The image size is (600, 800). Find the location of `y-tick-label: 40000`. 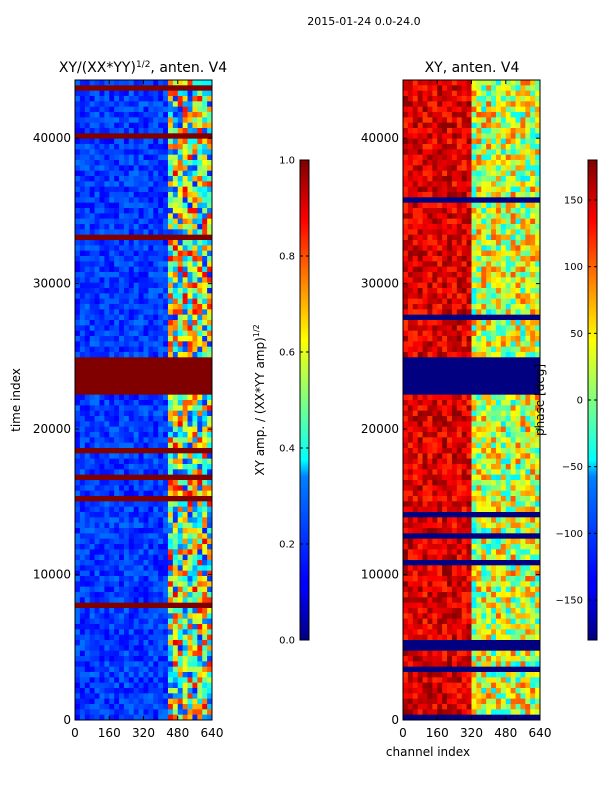

y-tick-label: 40000 is located at coordinates (52, 138).